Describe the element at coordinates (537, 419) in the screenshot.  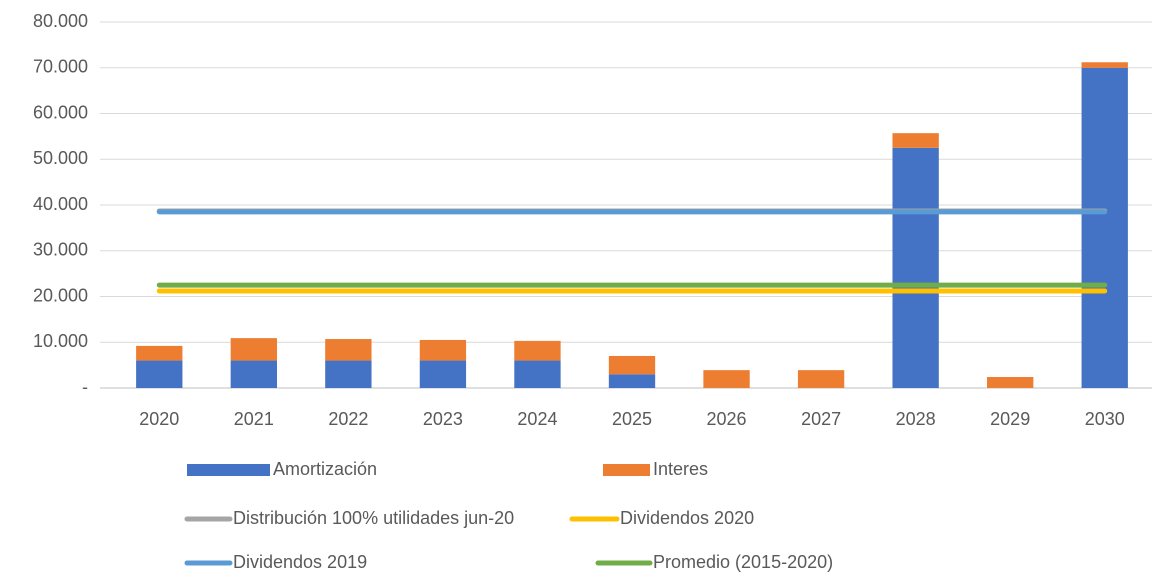
I see `x-tick-label: 2024` at that location.